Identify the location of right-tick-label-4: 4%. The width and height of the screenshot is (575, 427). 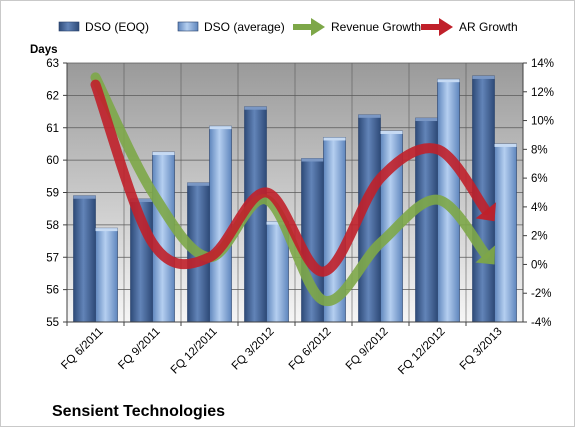
(539, 208).